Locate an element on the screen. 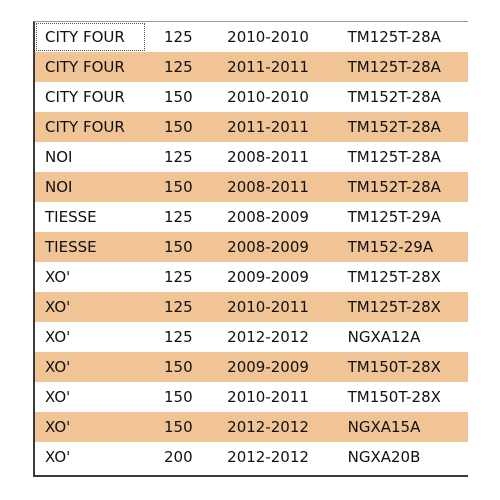  table-row: XO' 125 2012-2012 NGXA12A is located at coordinates (251, 337).